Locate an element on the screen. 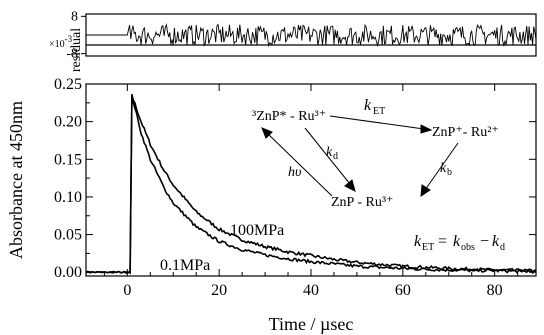 This screenshot has height=335, width=544. y-tick-label: 0.05 is located at coordinates (68, 235).